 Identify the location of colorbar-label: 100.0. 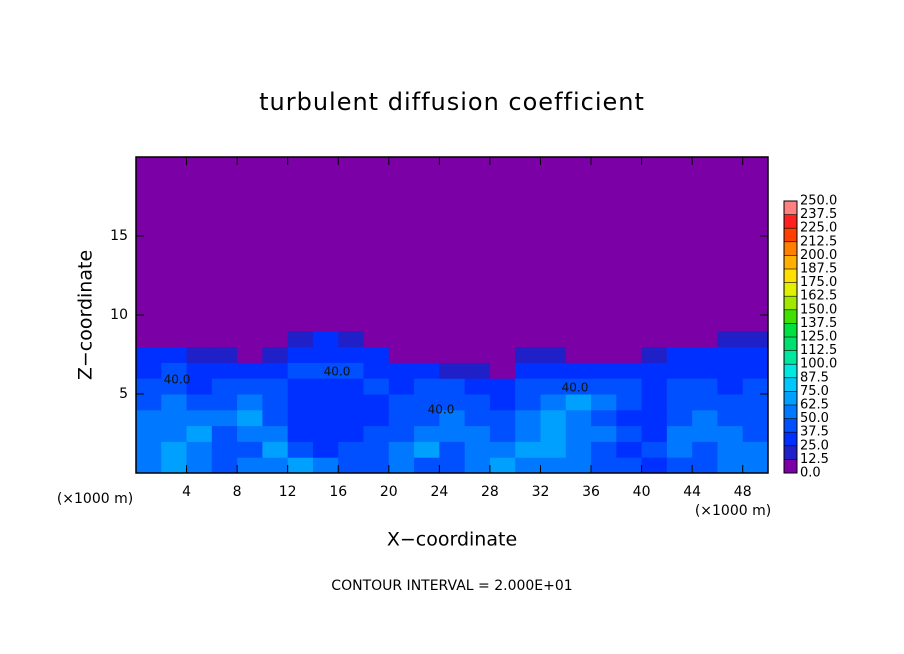
(818, 364).